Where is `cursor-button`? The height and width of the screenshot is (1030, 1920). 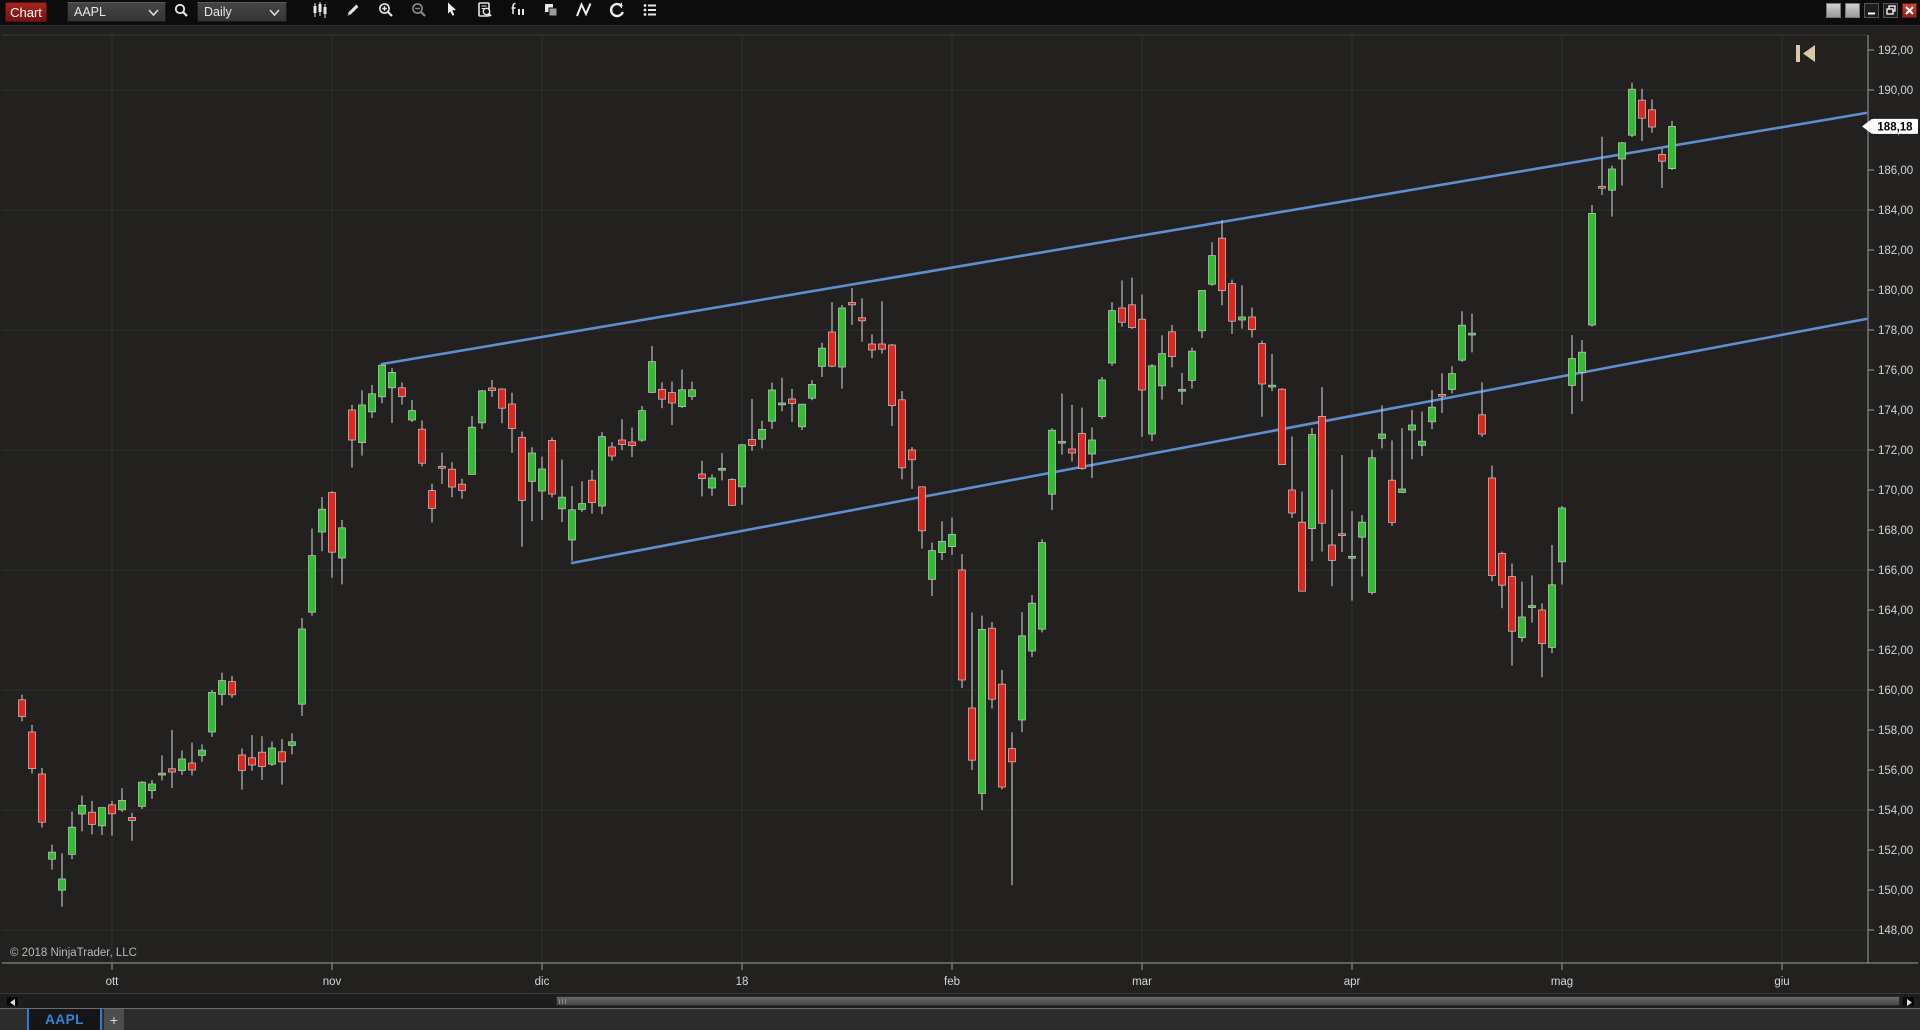 cursor-button is located at coordinates (452, 12).